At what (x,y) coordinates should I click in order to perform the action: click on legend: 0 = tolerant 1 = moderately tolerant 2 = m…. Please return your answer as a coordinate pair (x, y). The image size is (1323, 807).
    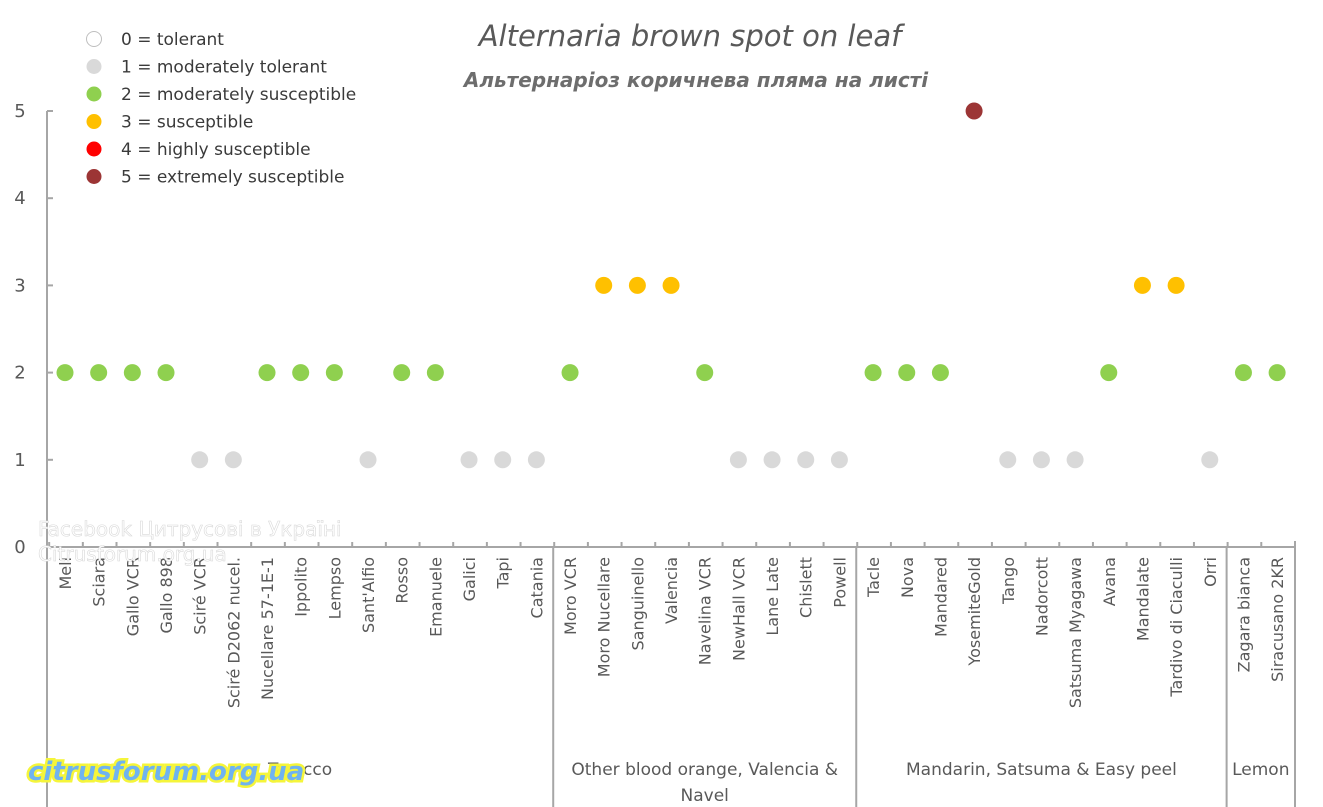
    Looking at the image, I should click on (221, 109).